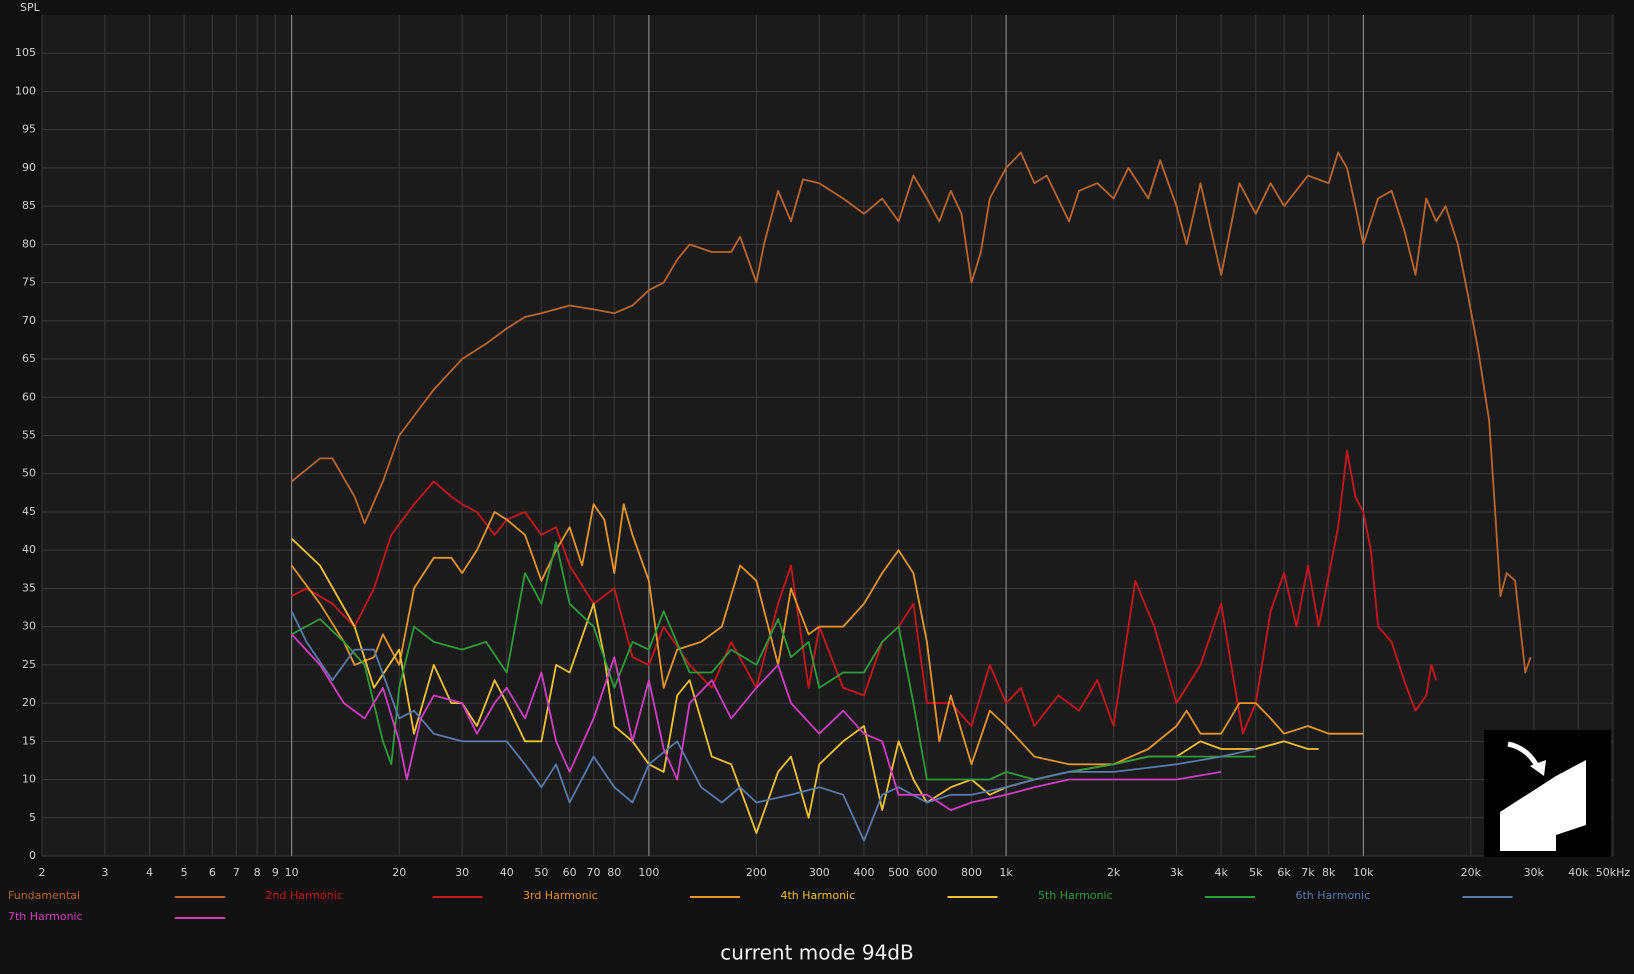  What do you see at coordinates (29, 587) in the screenshot?
I see `y-tick-label: 35` at bounding box center [29, 587].